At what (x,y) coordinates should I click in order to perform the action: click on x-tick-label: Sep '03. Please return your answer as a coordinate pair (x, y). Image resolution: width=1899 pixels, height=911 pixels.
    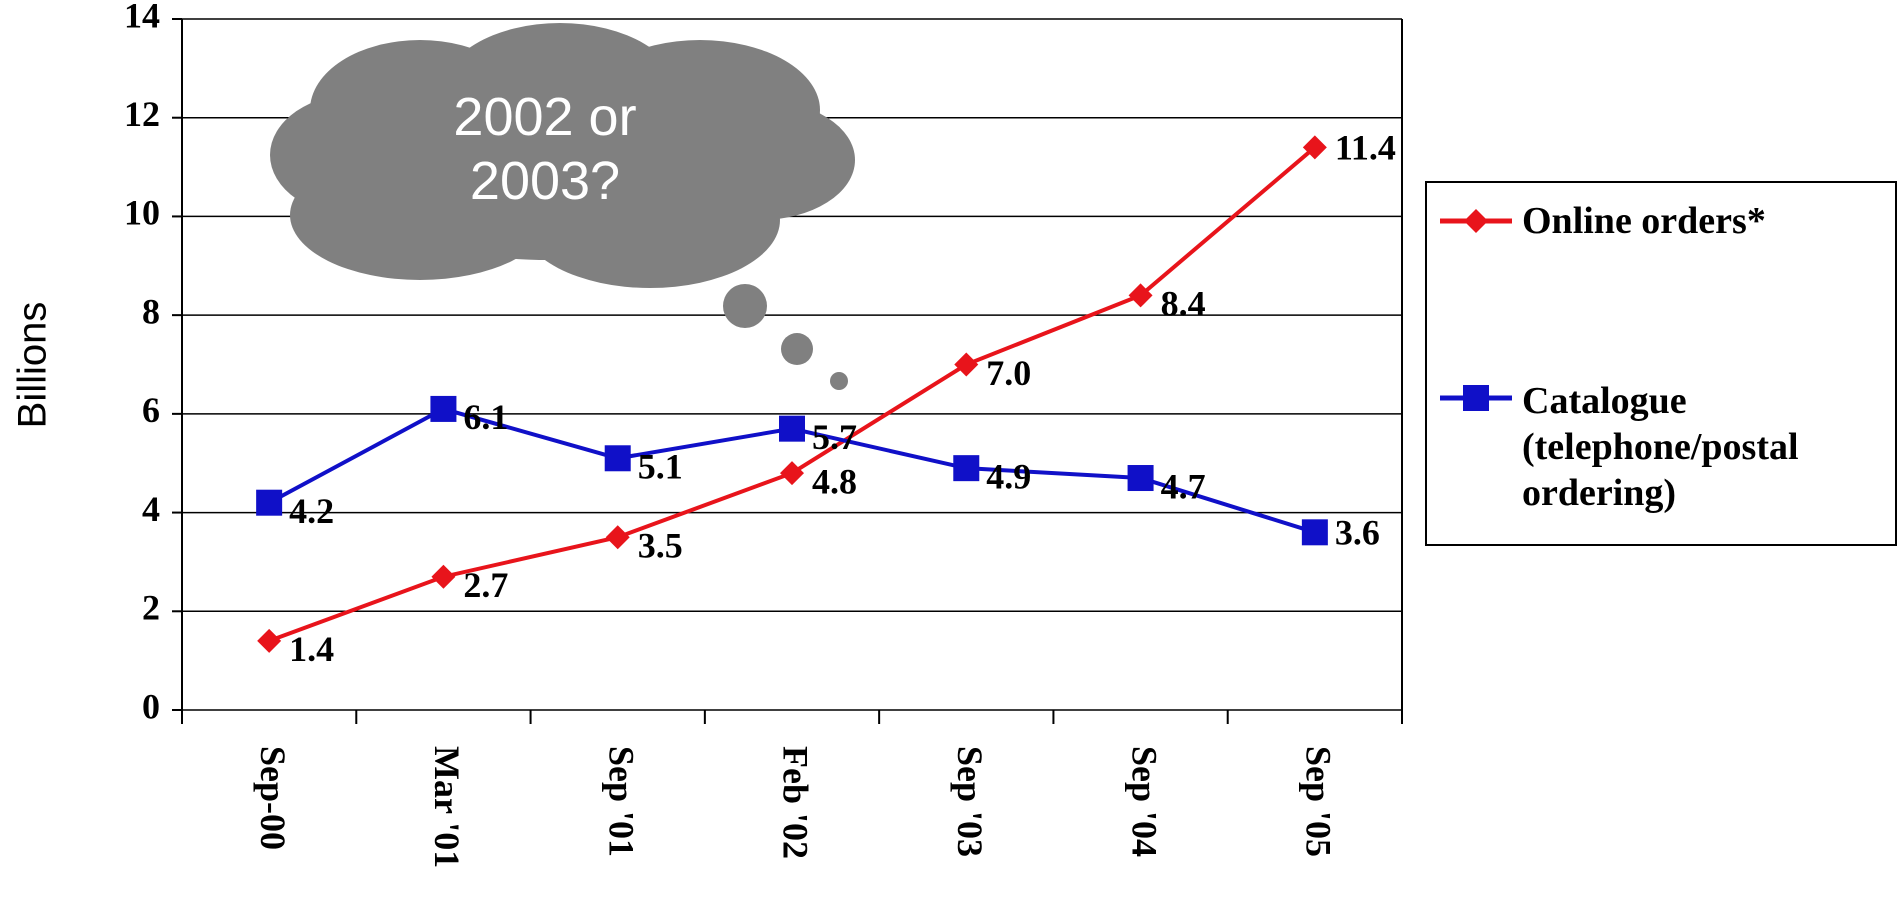
    Looking at the image, I should click on (970, 801).